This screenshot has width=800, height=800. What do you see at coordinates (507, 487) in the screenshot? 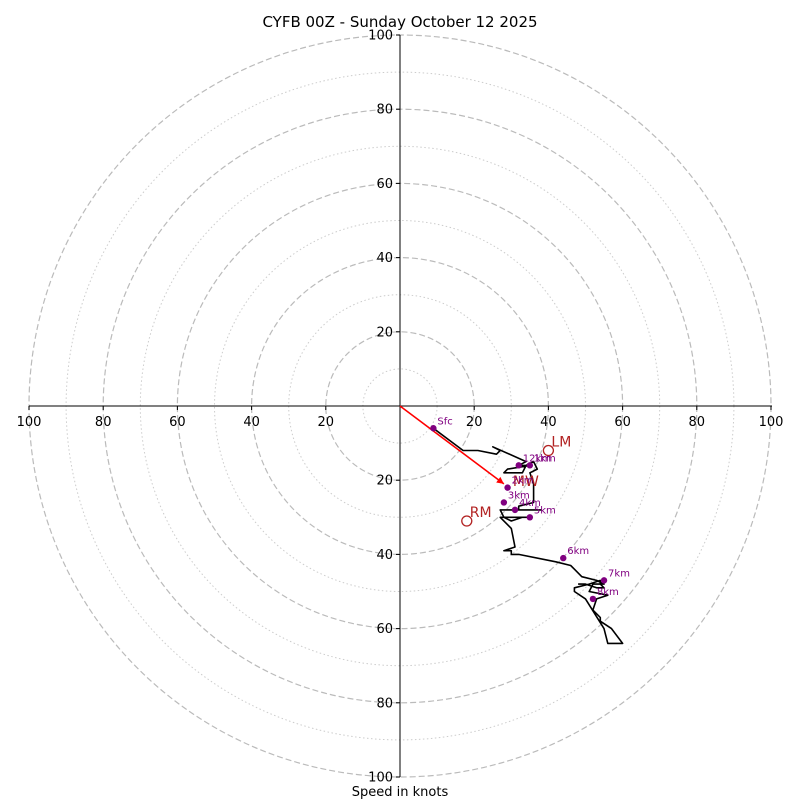
I see `height-marker-2km` at bounding box center [507, 487].